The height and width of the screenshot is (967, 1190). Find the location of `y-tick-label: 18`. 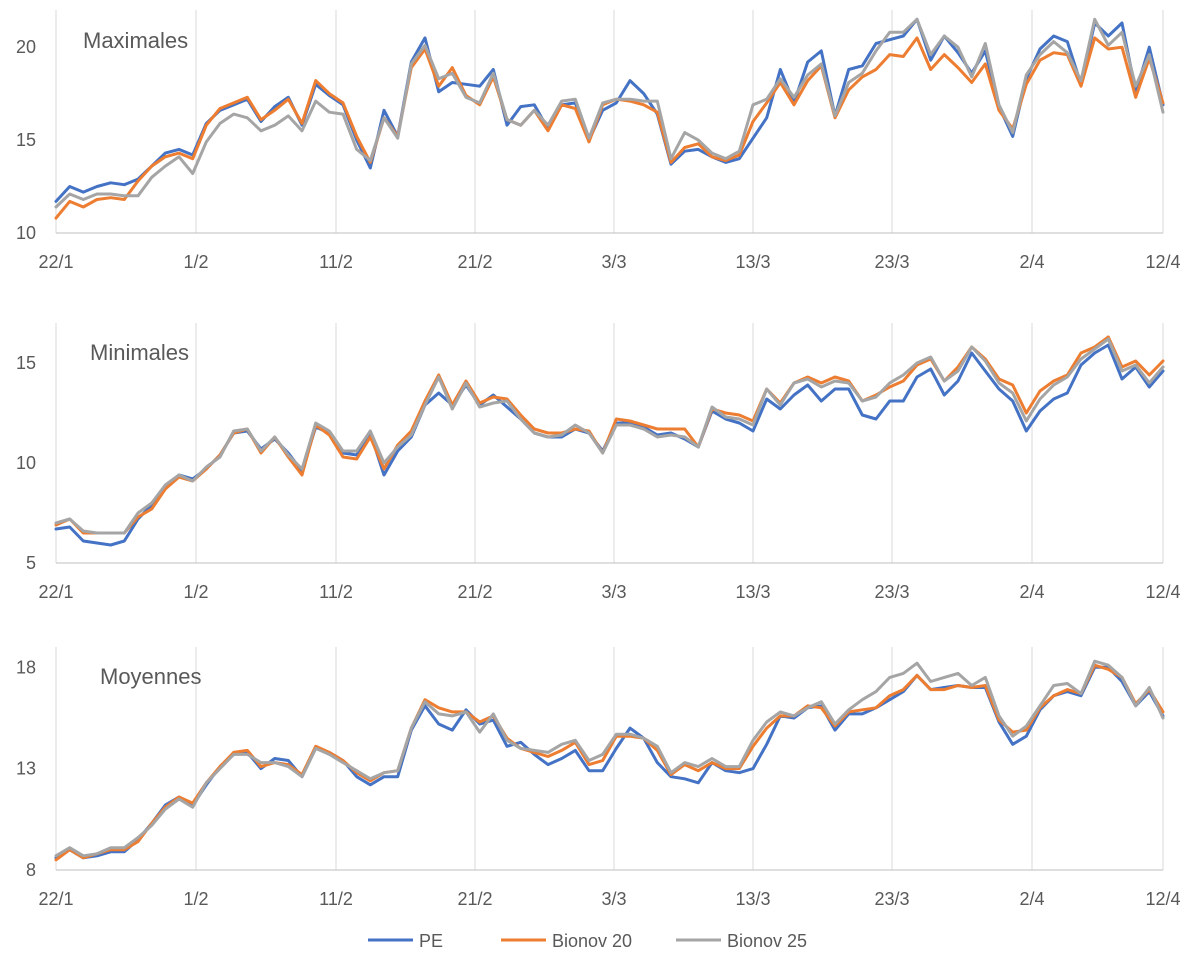

y-tick-label: 18 is located at coordinates (26, 667).